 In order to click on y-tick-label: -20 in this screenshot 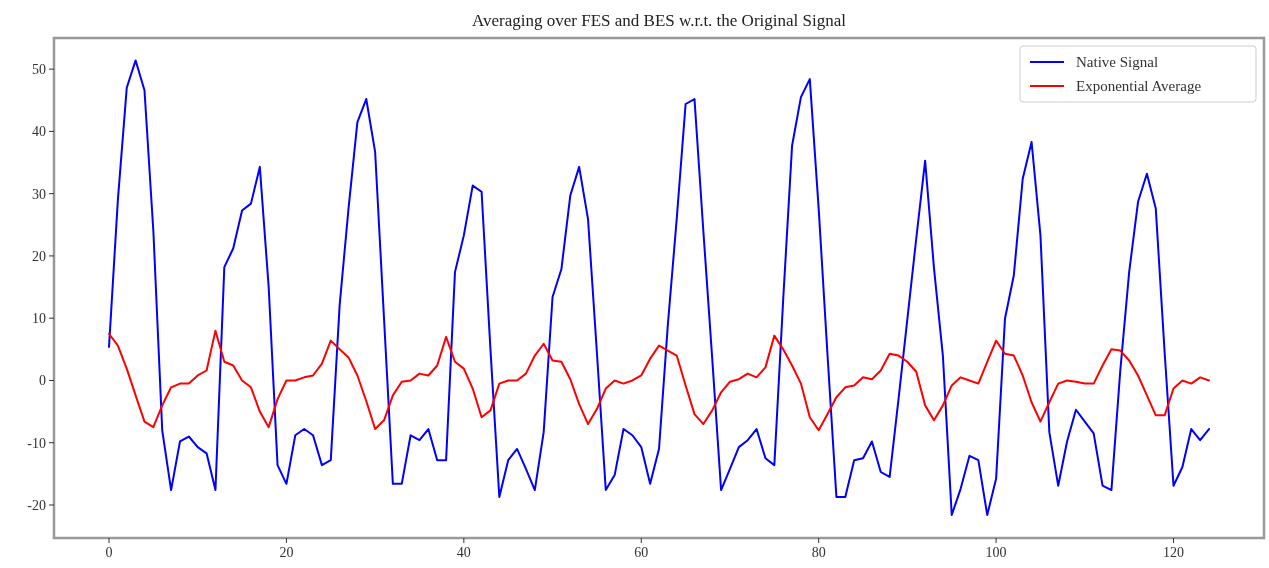, I will do `click(36, 505)`.